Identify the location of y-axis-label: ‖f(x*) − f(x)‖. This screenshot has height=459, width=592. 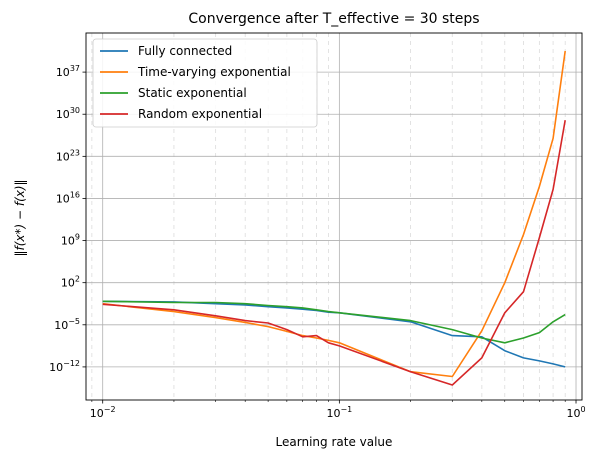
(20, 217).